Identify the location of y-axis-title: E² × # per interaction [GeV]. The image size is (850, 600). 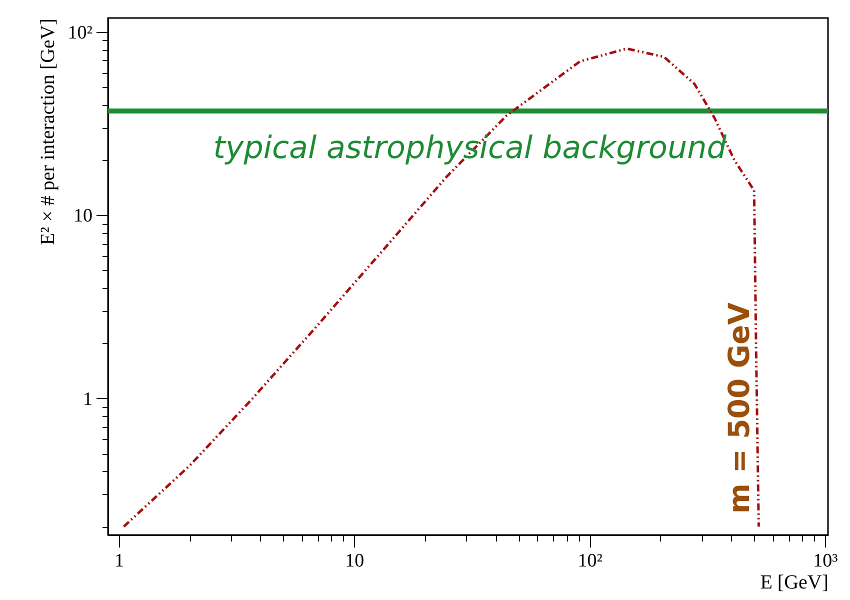
(47, 132).